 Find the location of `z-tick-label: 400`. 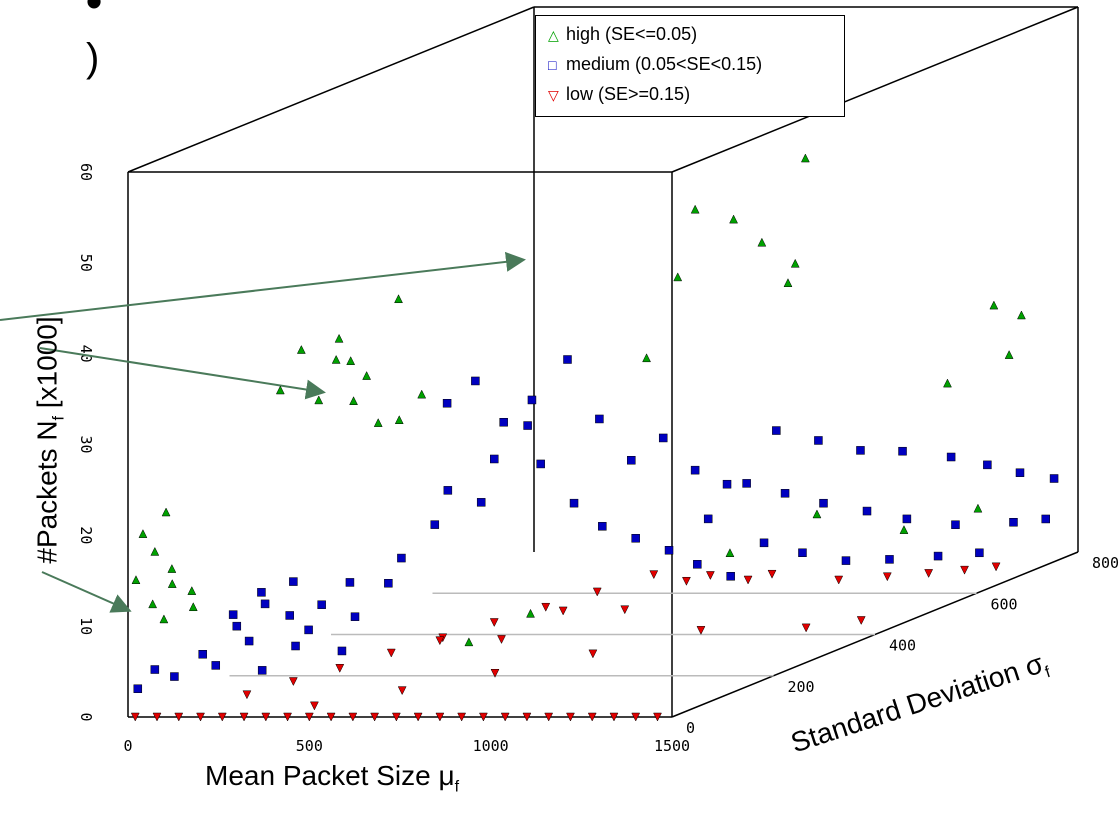

z-tick-label: 400 is located at coordinates (902, 646).